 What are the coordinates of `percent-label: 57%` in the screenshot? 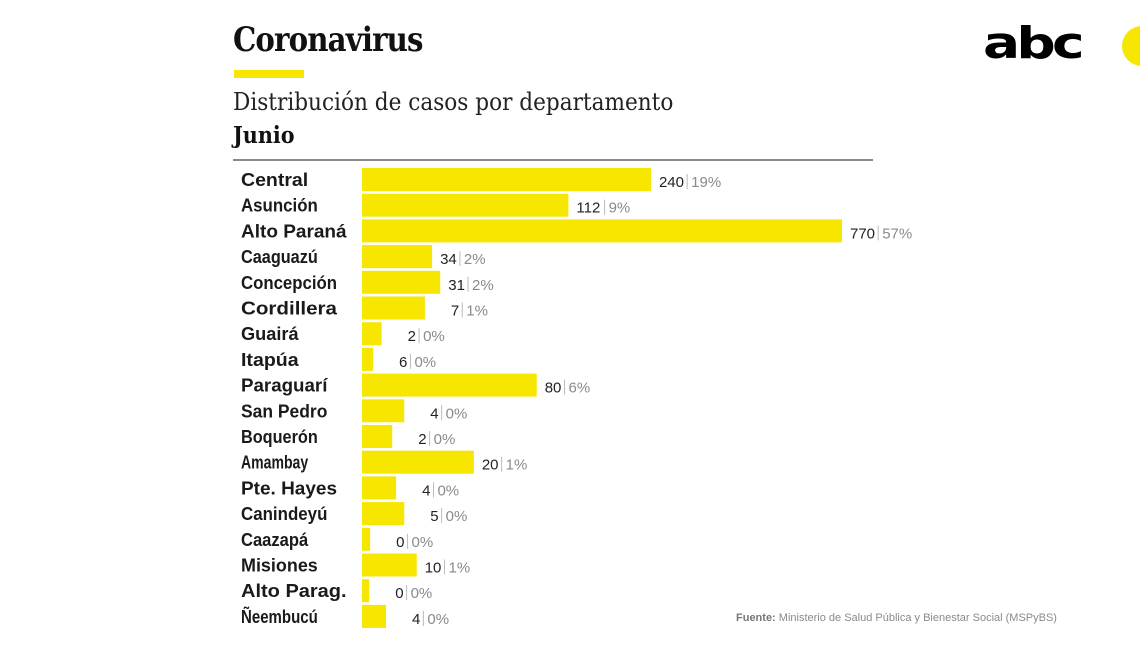 It's located at (897, 233).